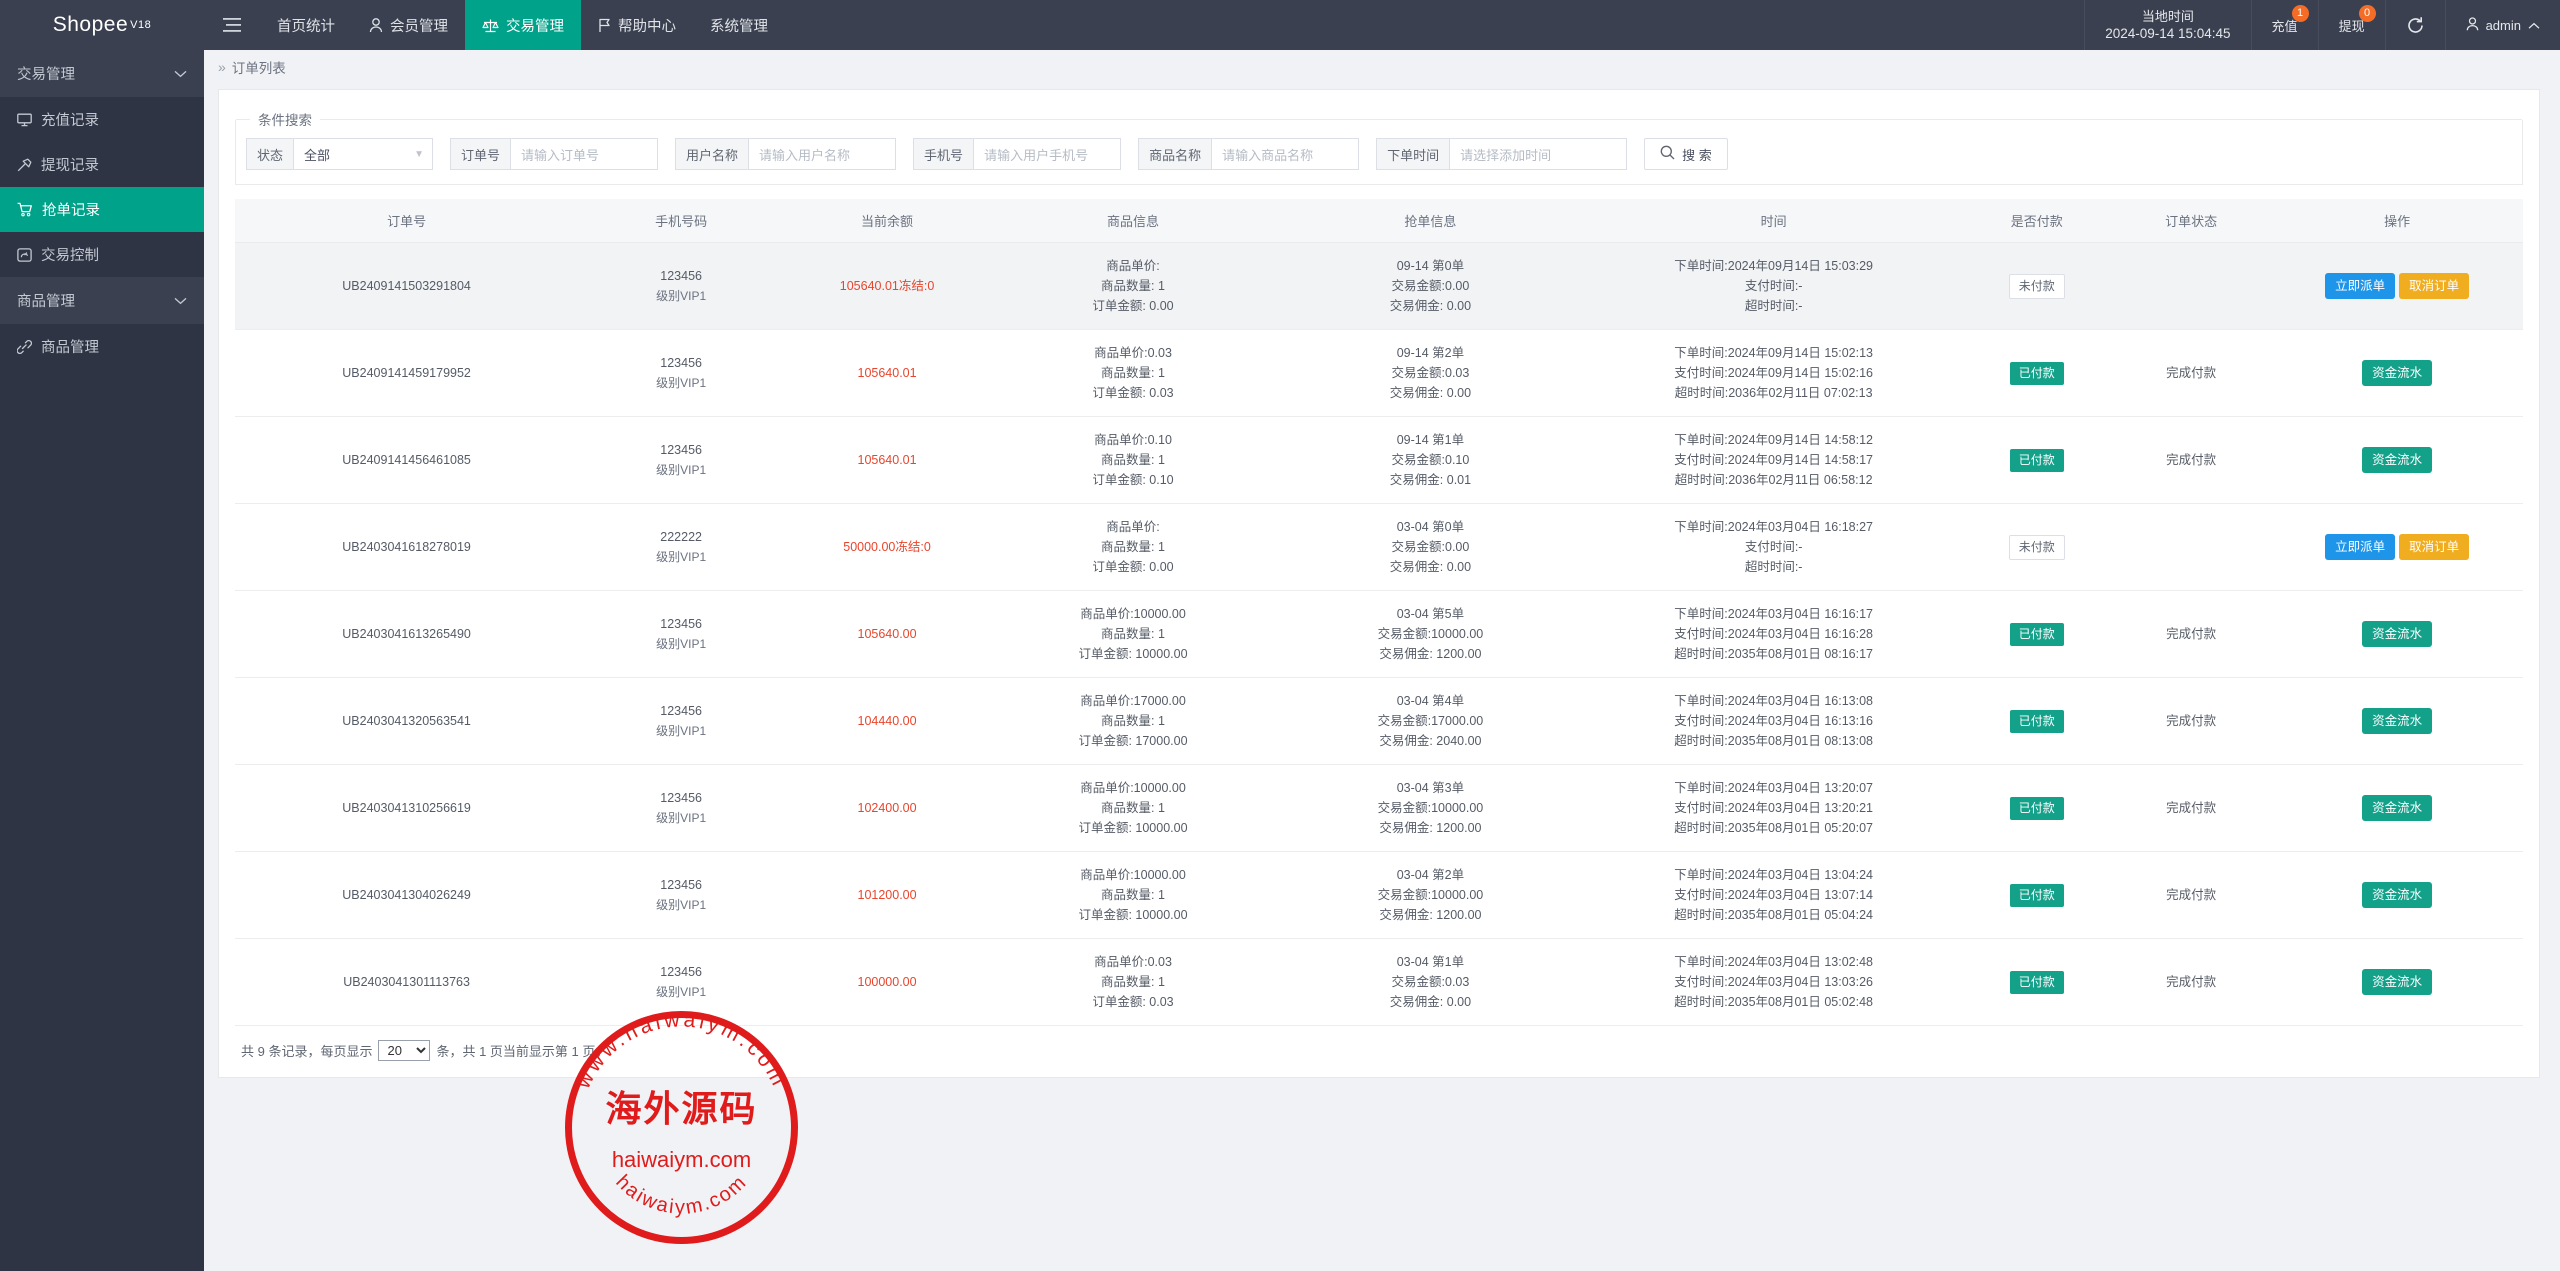 This screenshot has width=2560, height=1271. I want to click on cell-order-status: 完成付款, so click(2191, 373).